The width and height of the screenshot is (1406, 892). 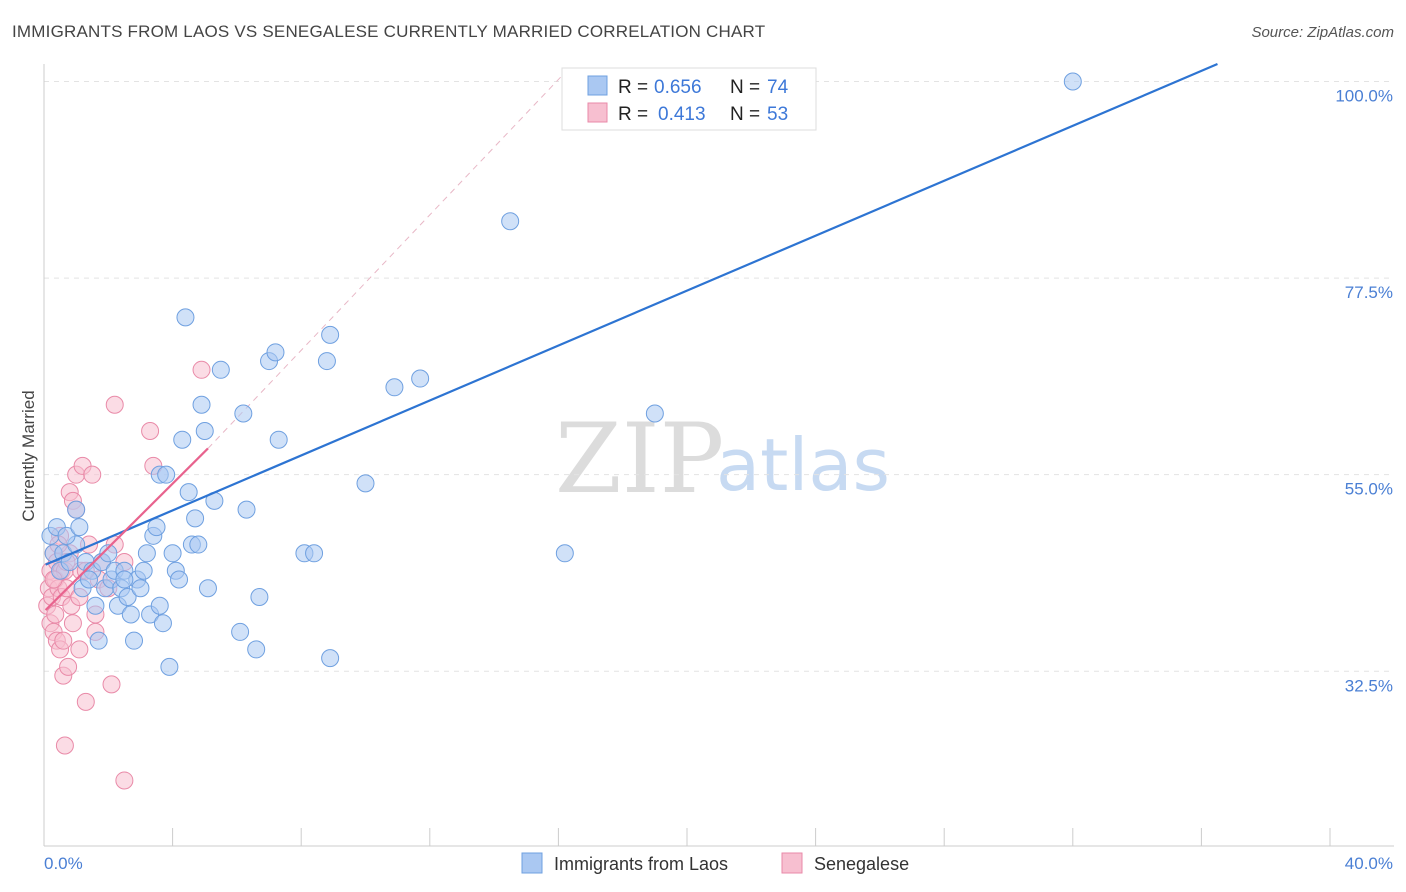 What do you see at coordinates (28, 455) in the screenshot?
I see `y-axis-label: Currently Married` at bounding box center [28, 455].